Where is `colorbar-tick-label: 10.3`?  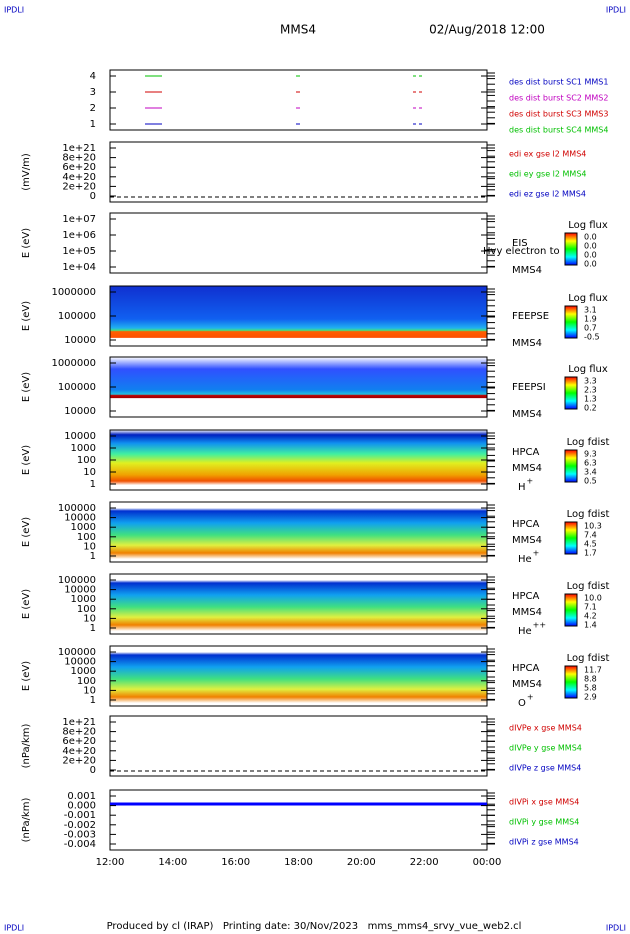 colorbar-tick-label: 10.3 is located at coordinates (593, 526).